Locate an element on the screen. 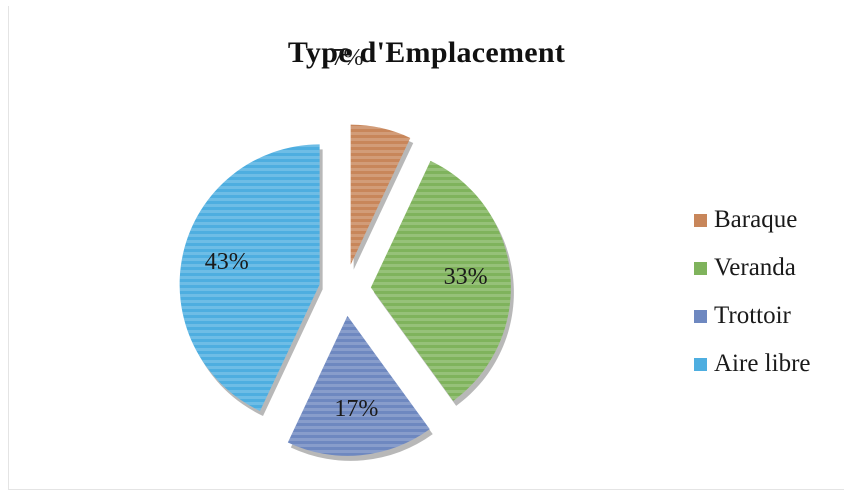  legend-item-baraque: Baraque is located at coordinates (752, 220).